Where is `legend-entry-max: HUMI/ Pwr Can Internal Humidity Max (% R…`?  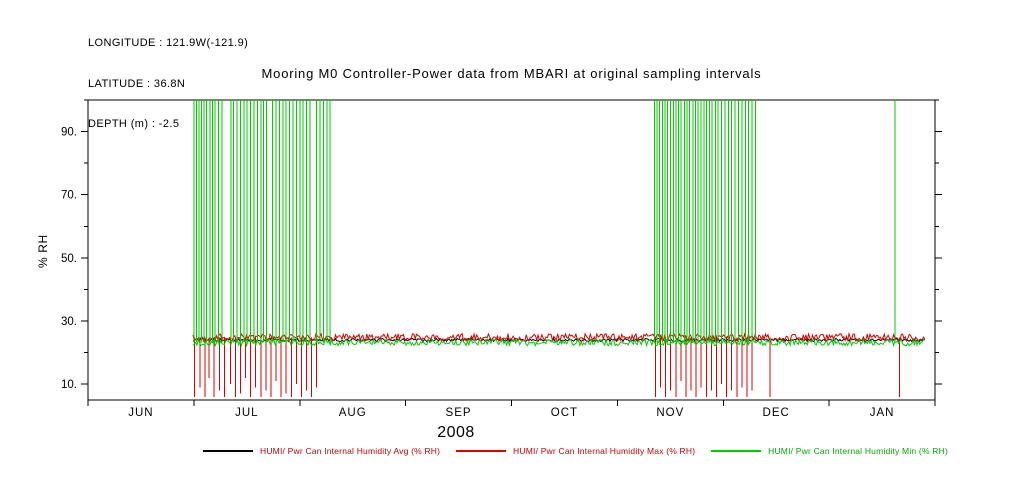
legend-entry-max: HUMI/ Pwr Can Internal Humidity Max (% R… is located at coordinates (575, 451).